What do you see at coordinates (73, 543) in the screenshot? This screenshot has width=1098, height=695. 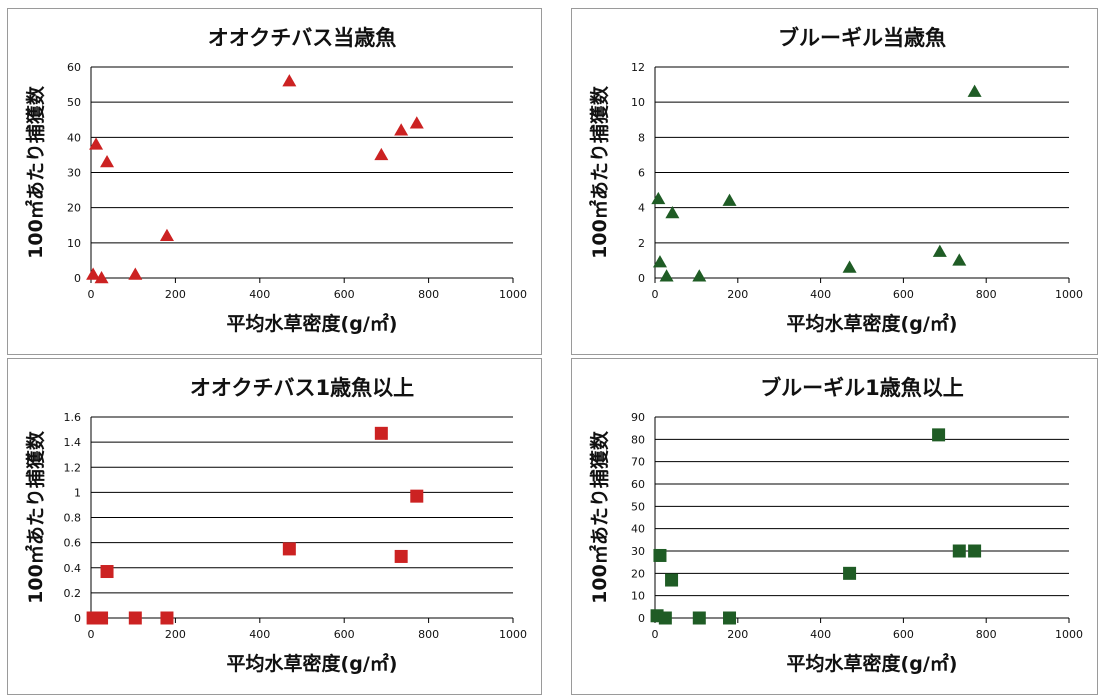 I see `y-tick-label: 0.6` at bounding box center [73, 543].